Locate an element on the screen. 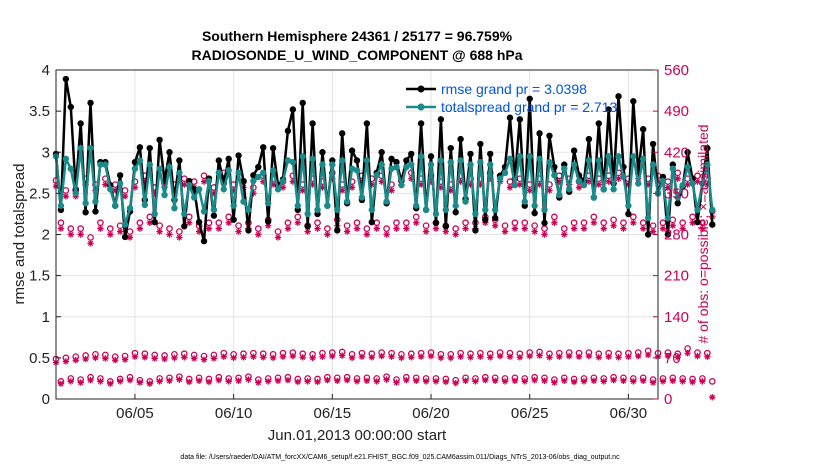  y-tick-left-label: 1 is located at coordinates (46, 317).